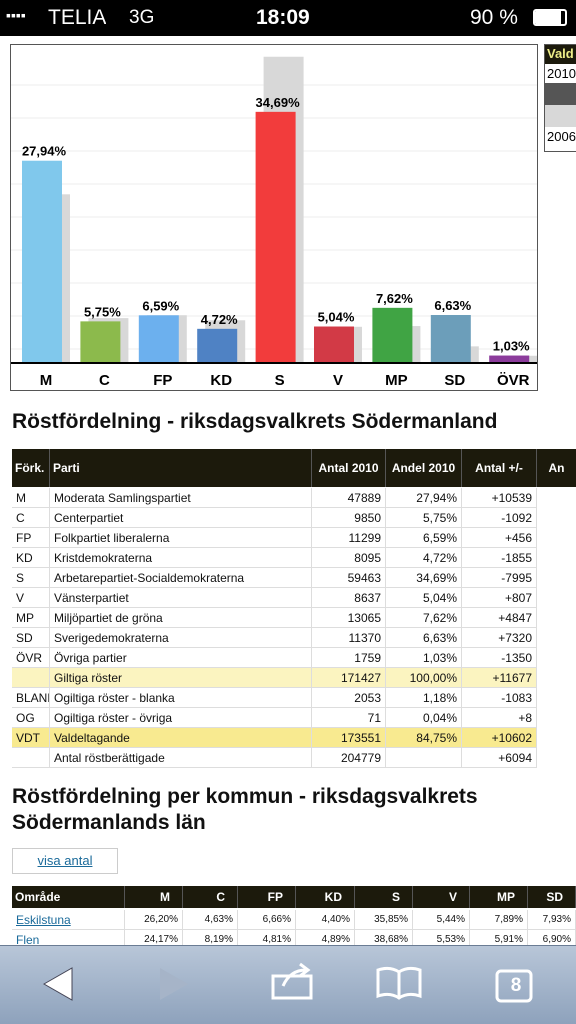 The image size is (576, 1024). I want to click on share-button, so click(292, 981).